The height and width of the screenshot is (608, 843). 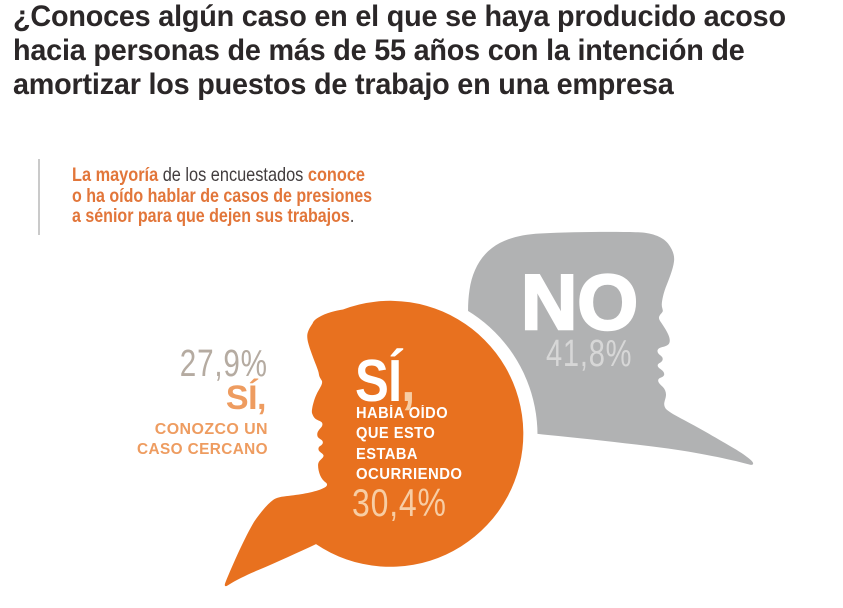 What do you see at coordinates (222, 216) in the screenshot?
I see `summary-line-3: a sénior para que dejen sus trabajos.` at bounding box center [222, 216].